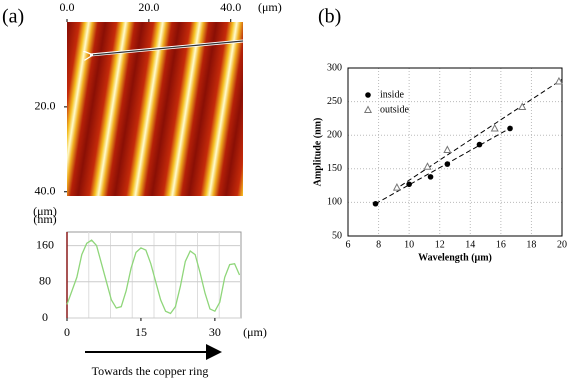 The width and height of the screenshot is (569, 381). I want to click on y-tick-label: 250, so click(334, 101).